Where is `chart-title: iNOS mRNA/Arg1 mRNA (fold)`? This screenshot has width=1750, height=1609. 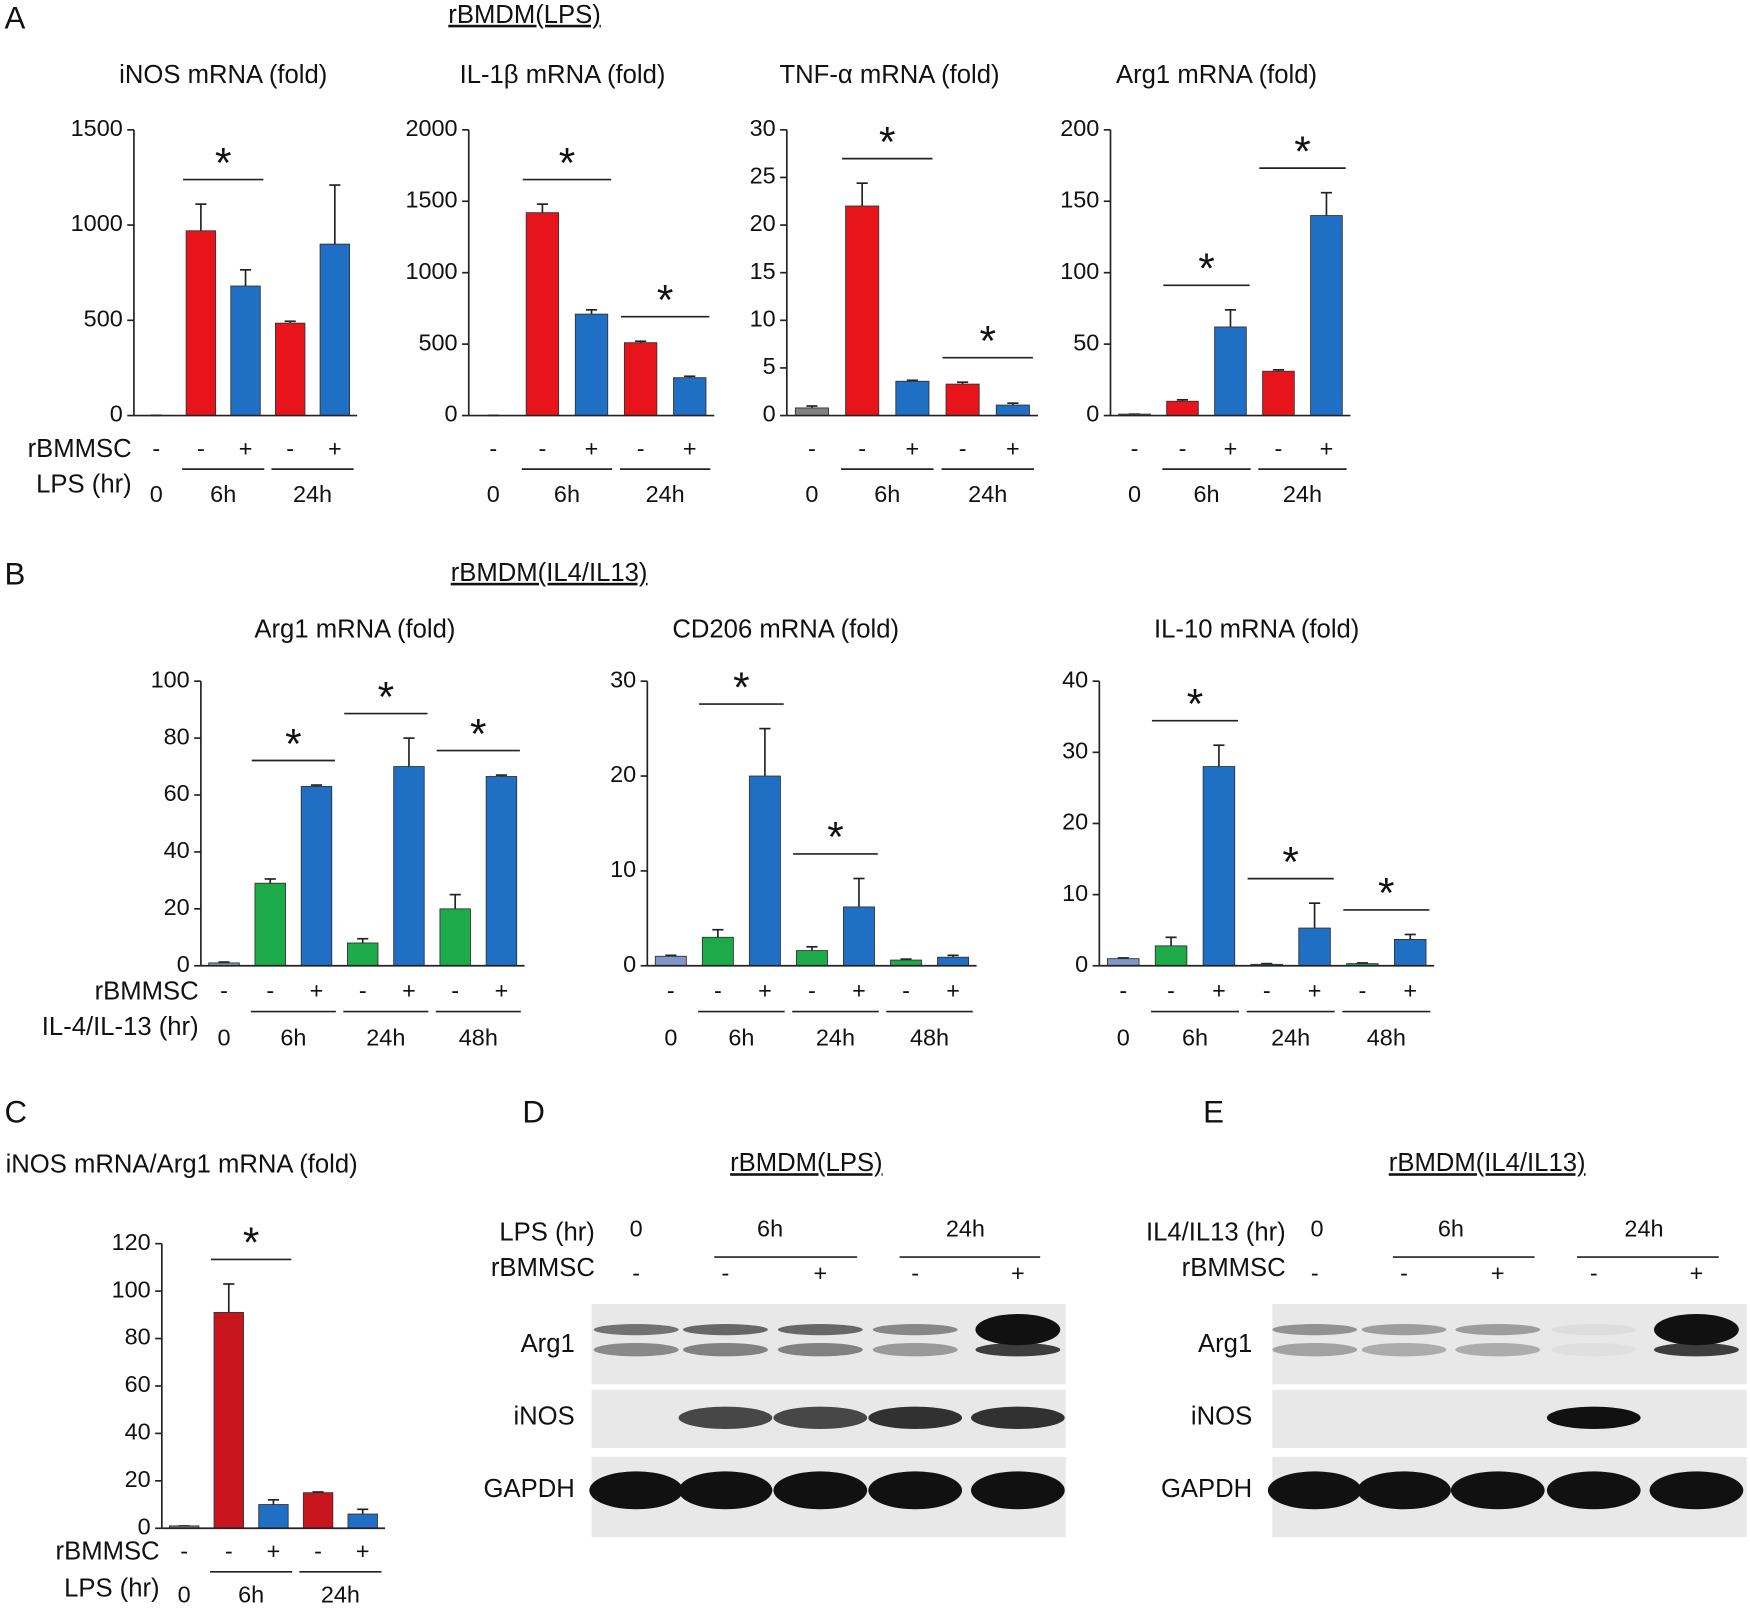
chart-title: iNOS mRNA/Arg1 mRNA (fold) is located at coordinates (182, 1164).